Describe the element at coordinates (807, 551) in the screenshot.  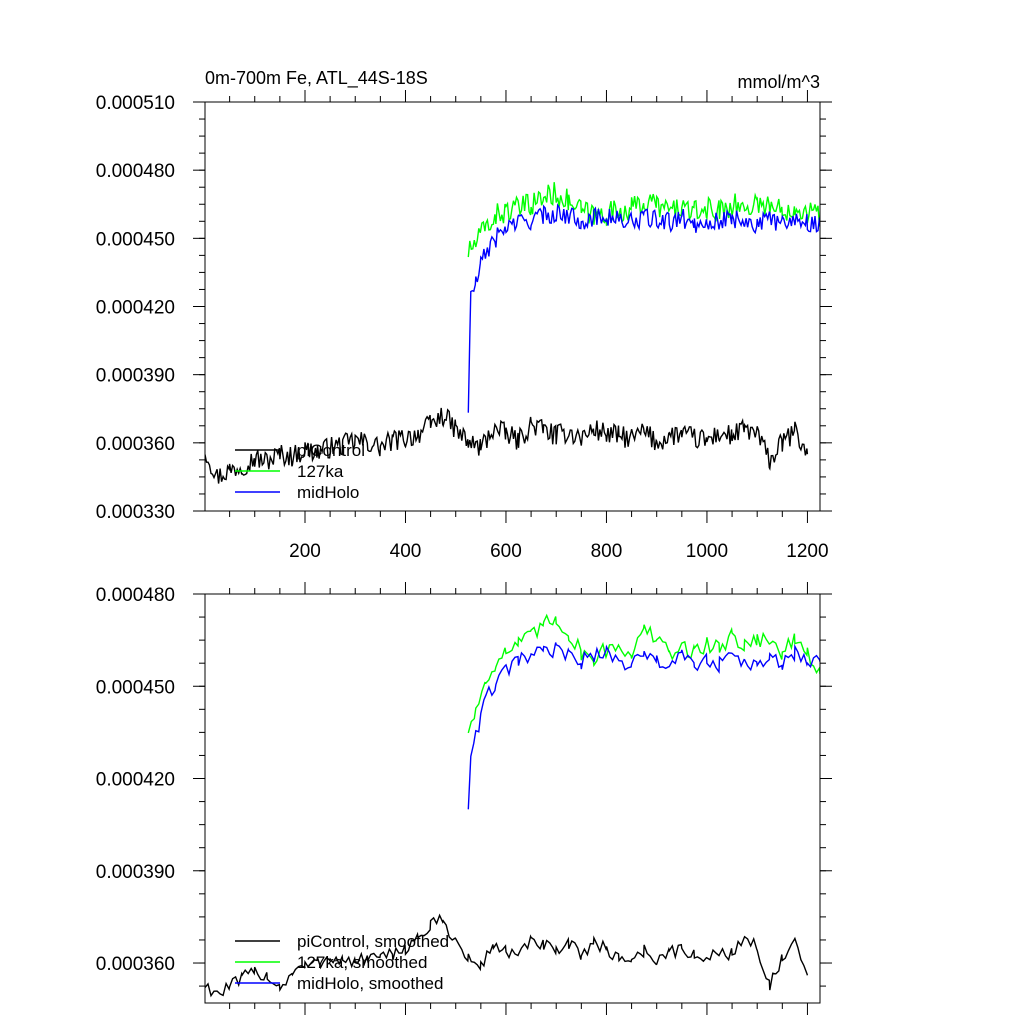
I see `x-tick-label: 1200` at that location.